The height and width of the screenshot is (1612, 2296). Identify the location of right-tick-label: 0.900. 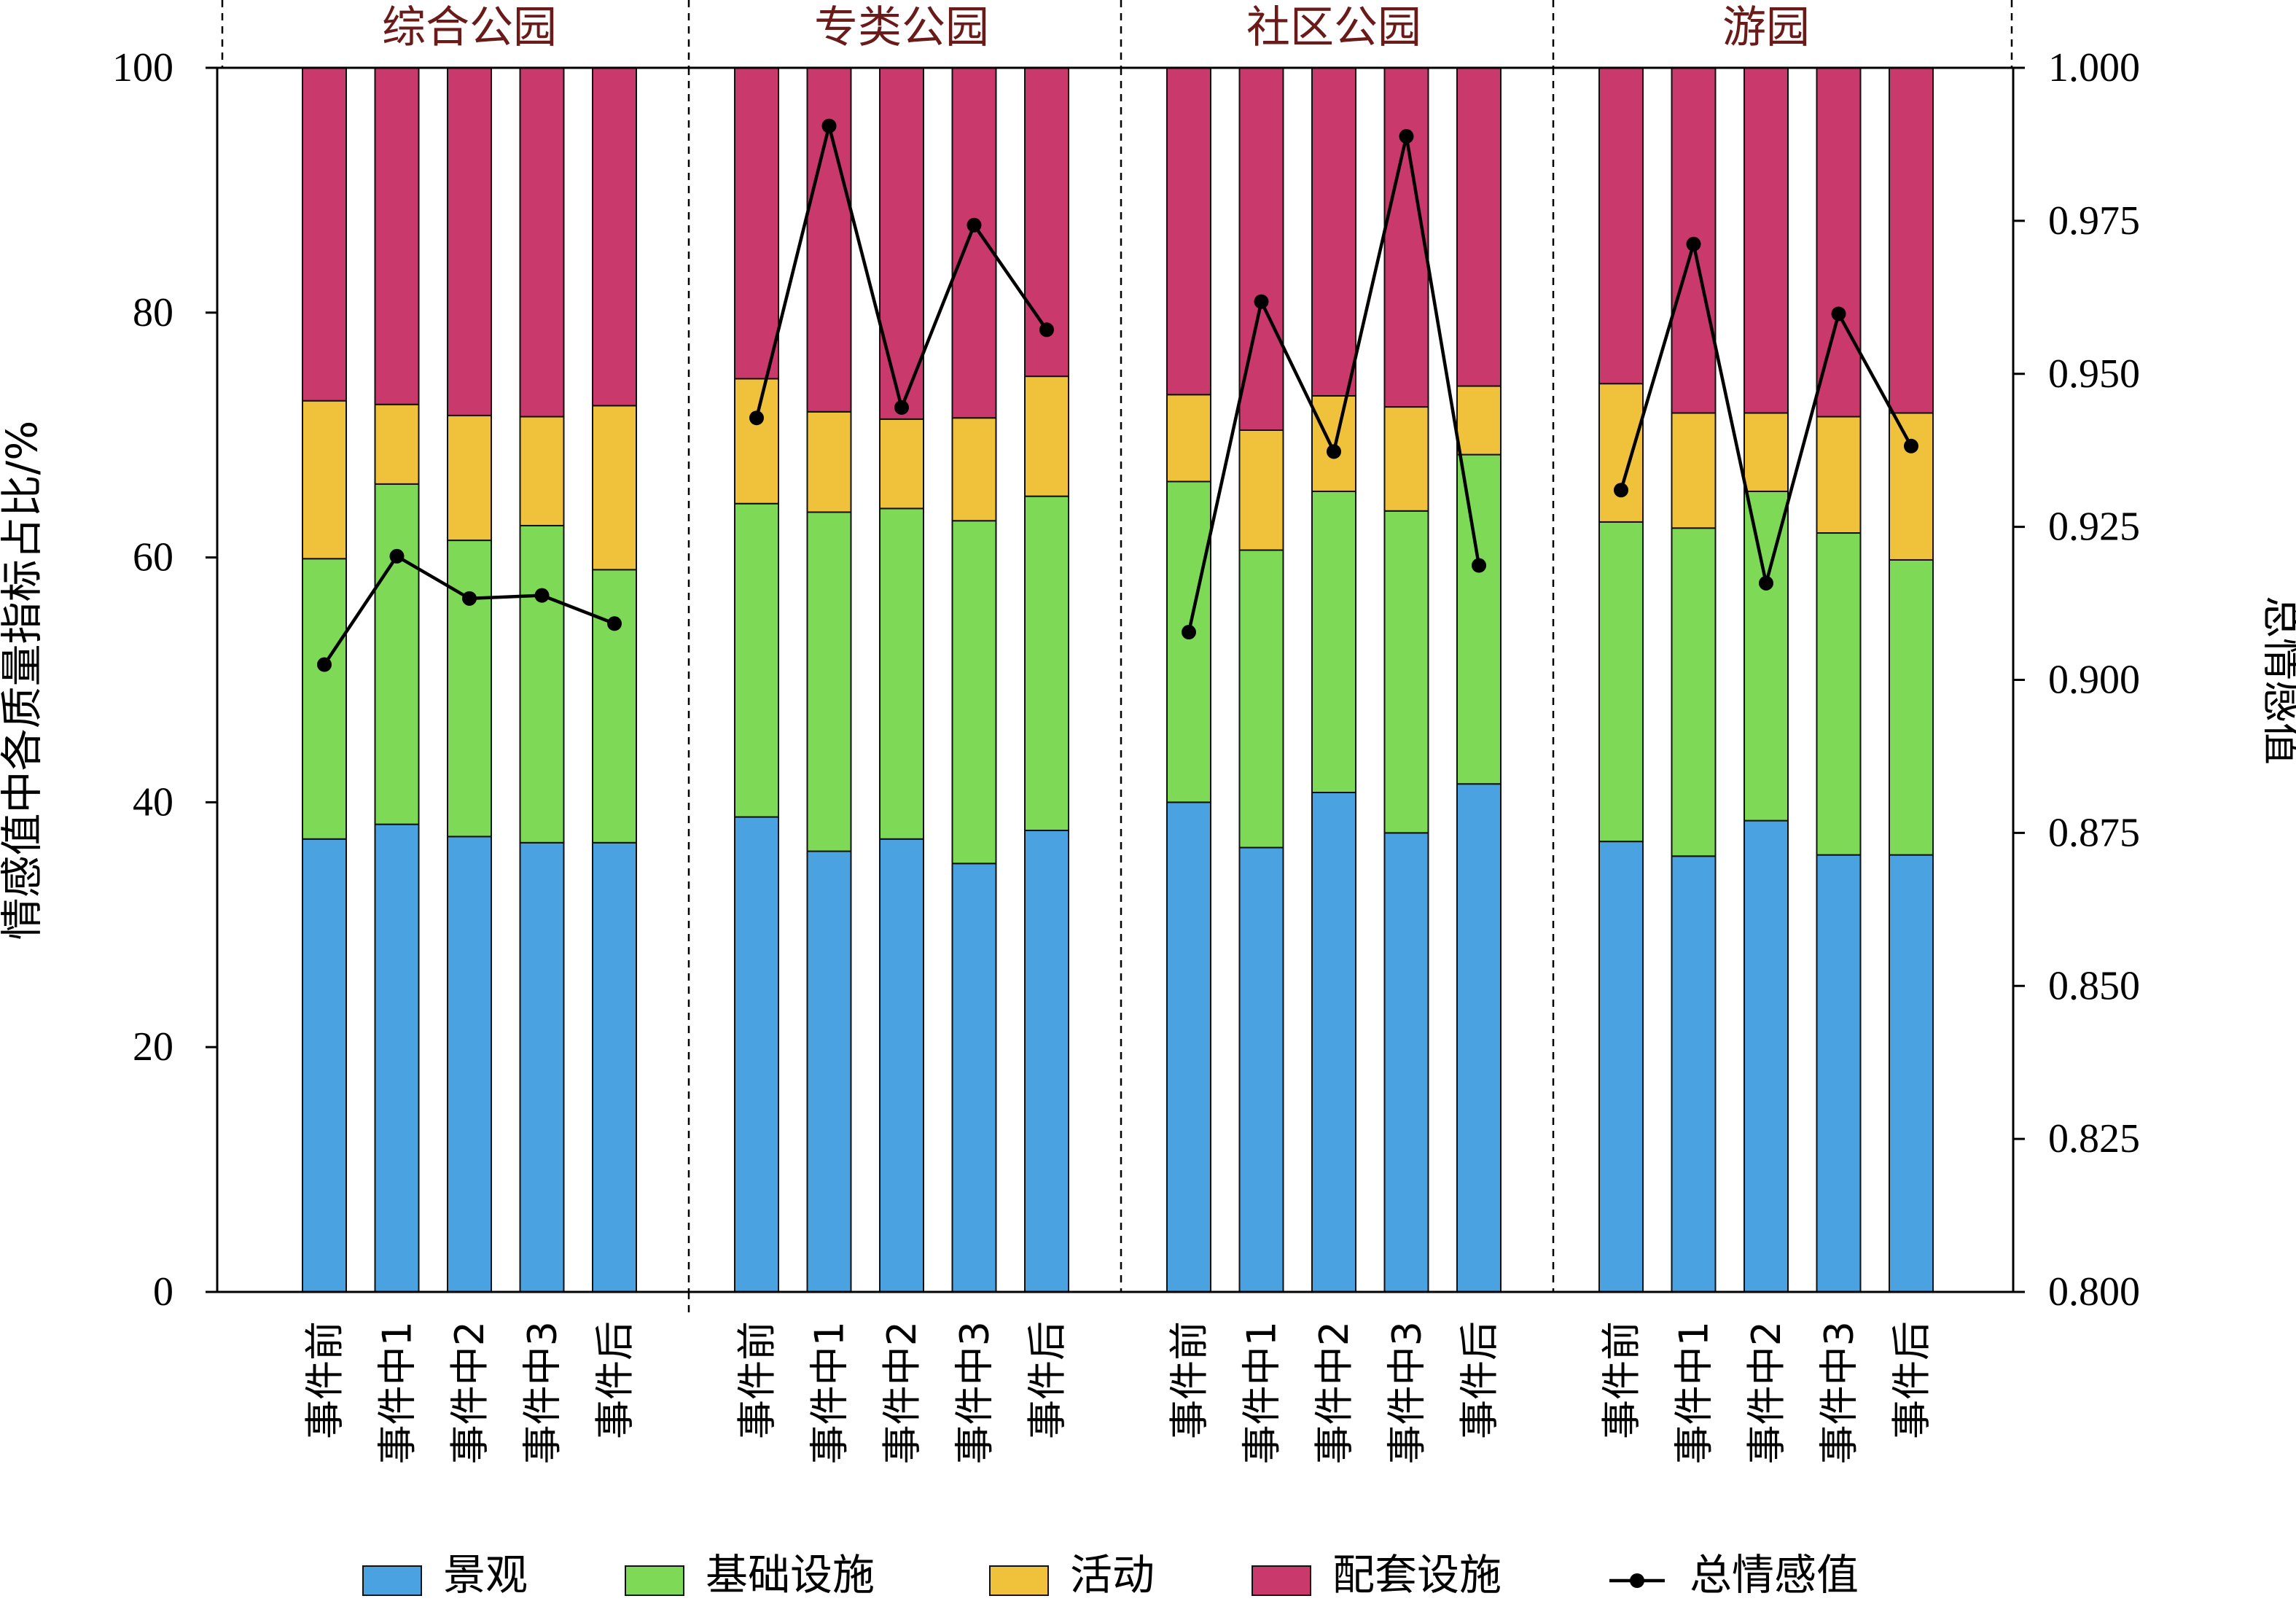
(2094, 680).